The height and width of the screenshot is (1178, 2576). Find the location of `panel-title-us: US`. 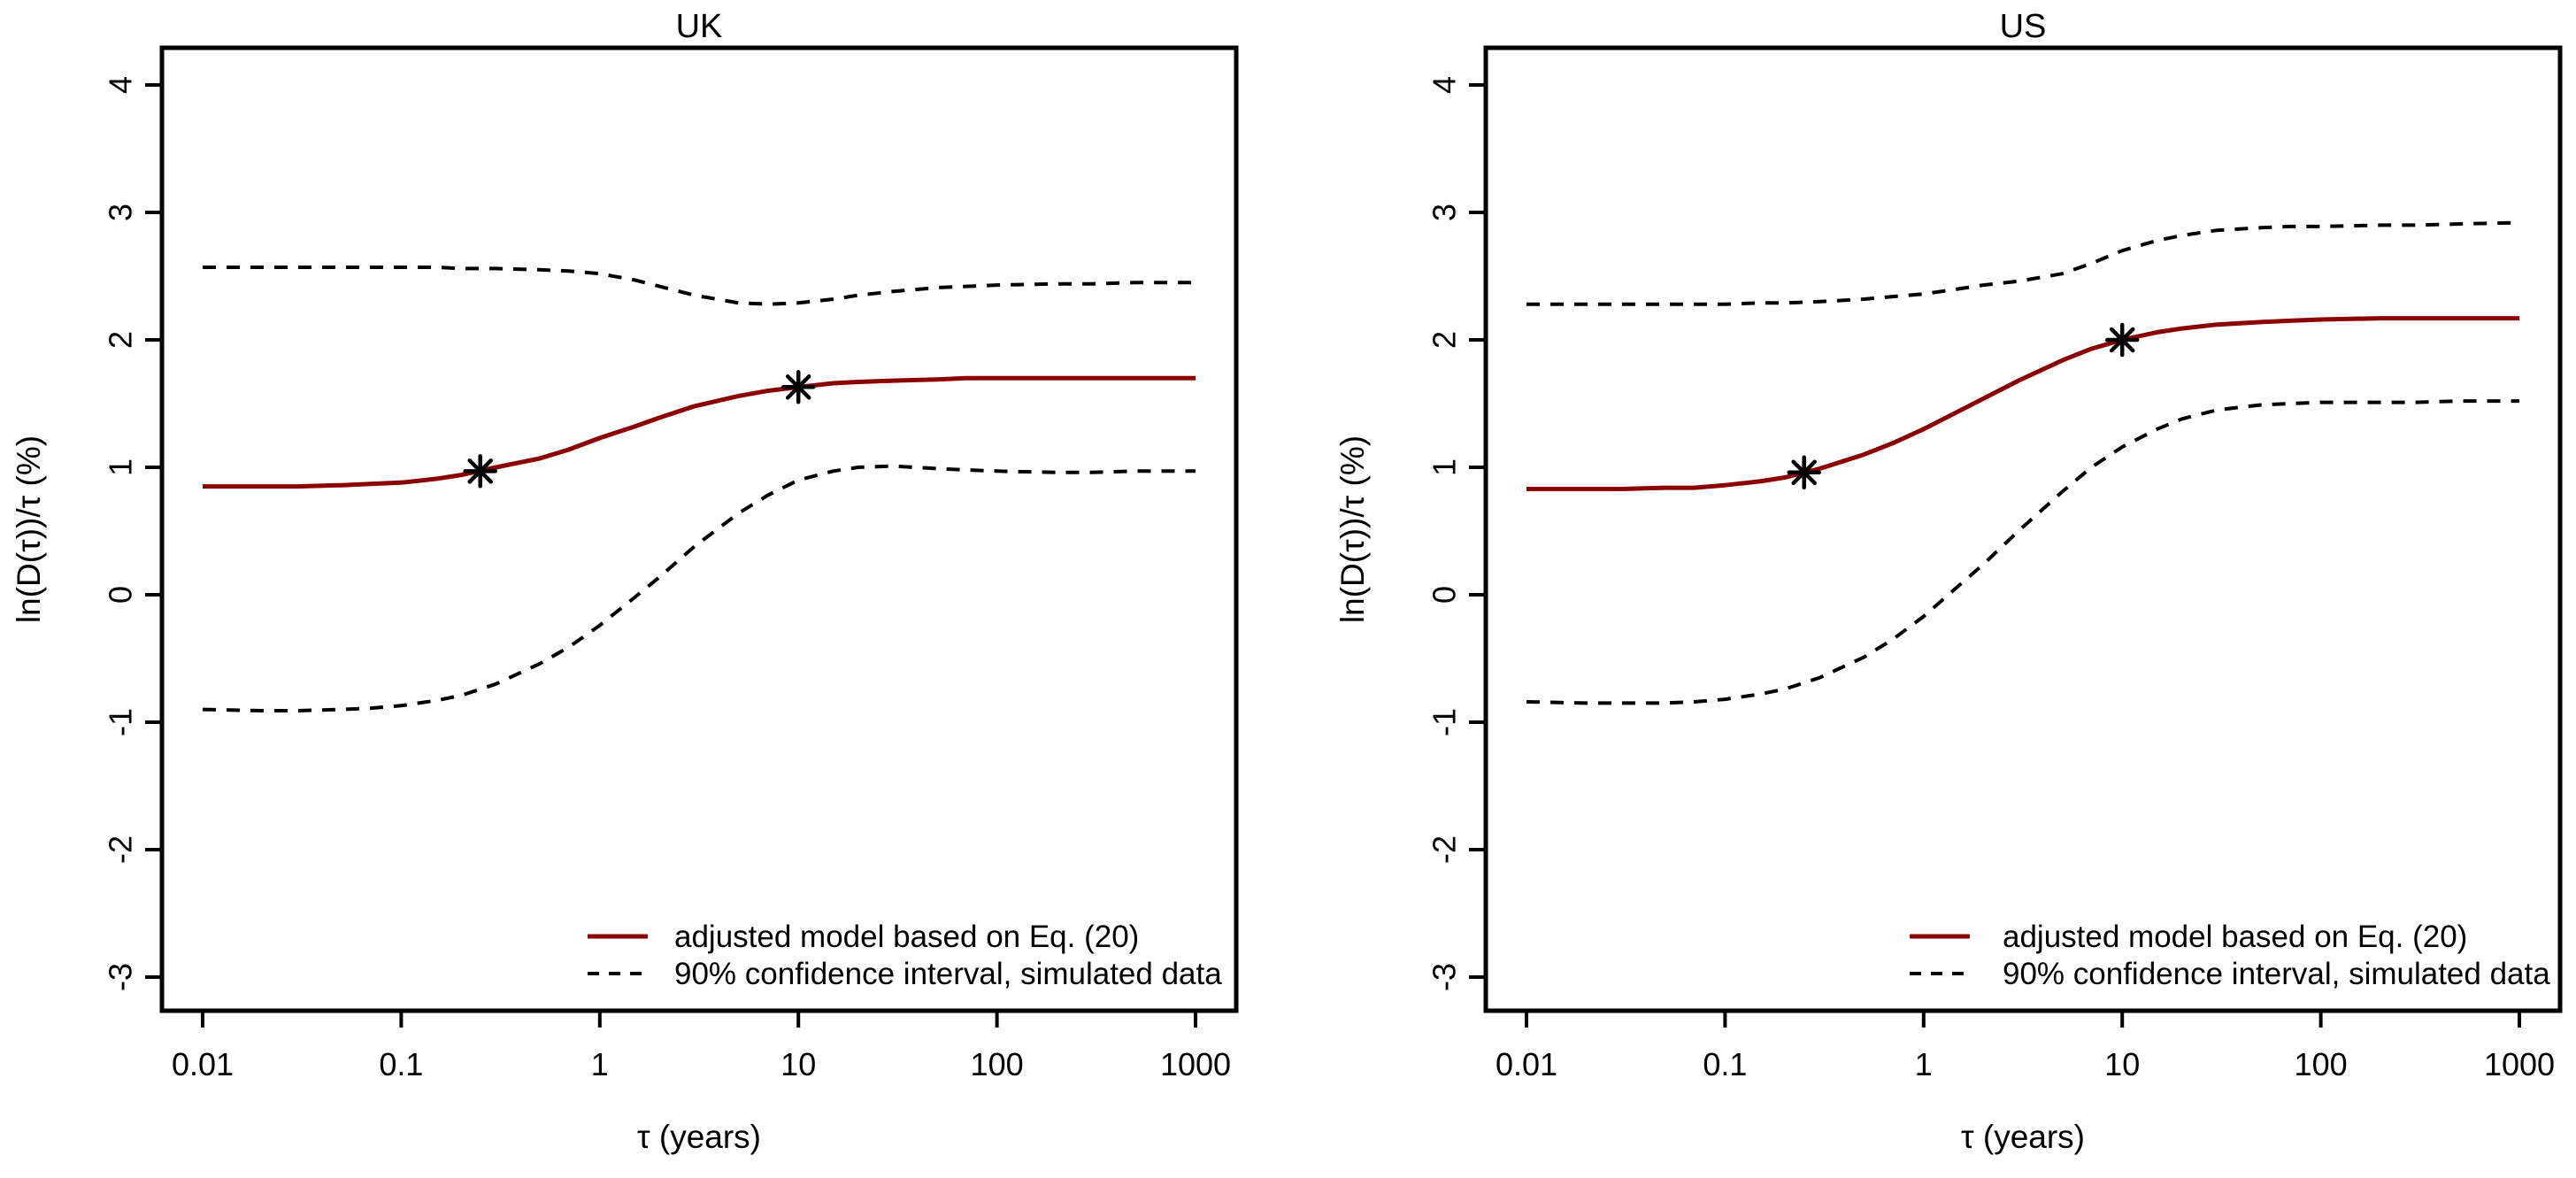

panel-title-us: US is located at coordinates (2023, 27).